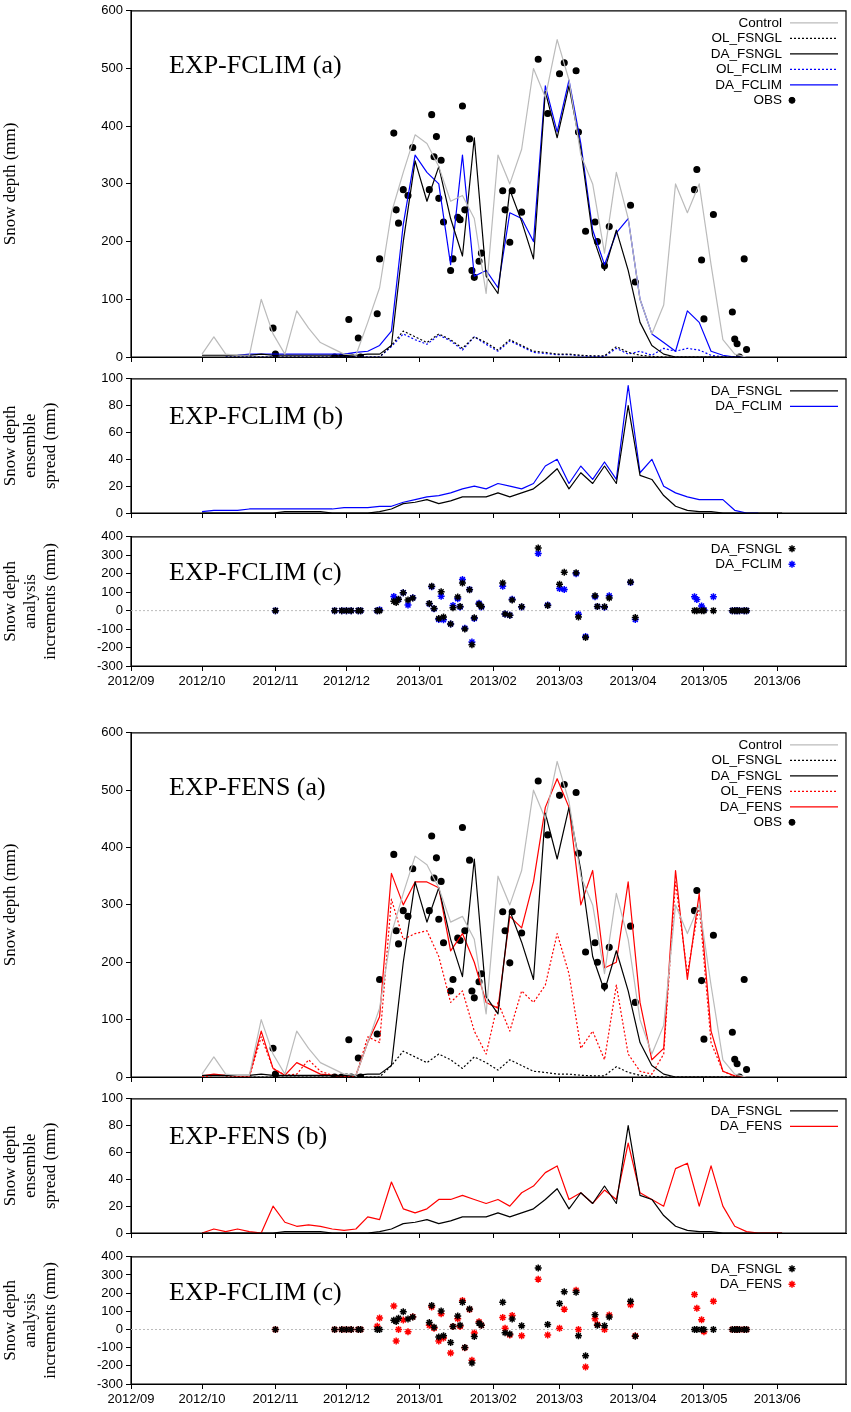 Image resolution: width=851 pixels, height=1412 pixels. Describe the element at coordinates (748, 69) in the screenshot. I see `legend-label: OL_FCLIM` at that location.